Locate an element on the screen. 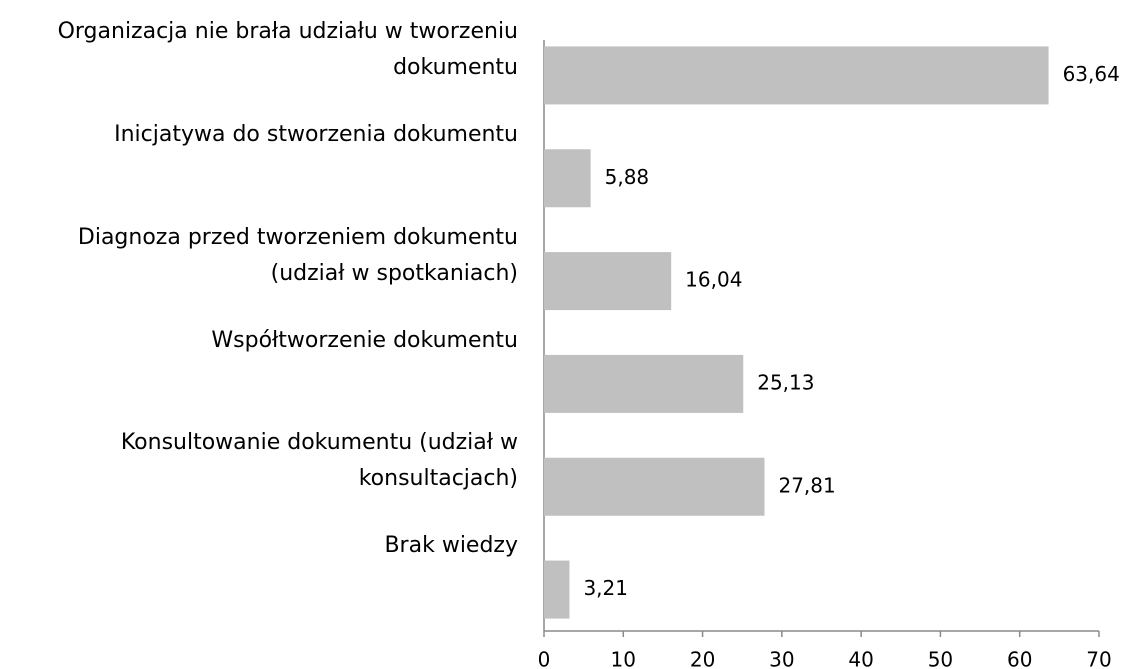 The height and width of the screenshot is (669, 1134). x-tick-label: 20 is located at coordinates (702, 658).